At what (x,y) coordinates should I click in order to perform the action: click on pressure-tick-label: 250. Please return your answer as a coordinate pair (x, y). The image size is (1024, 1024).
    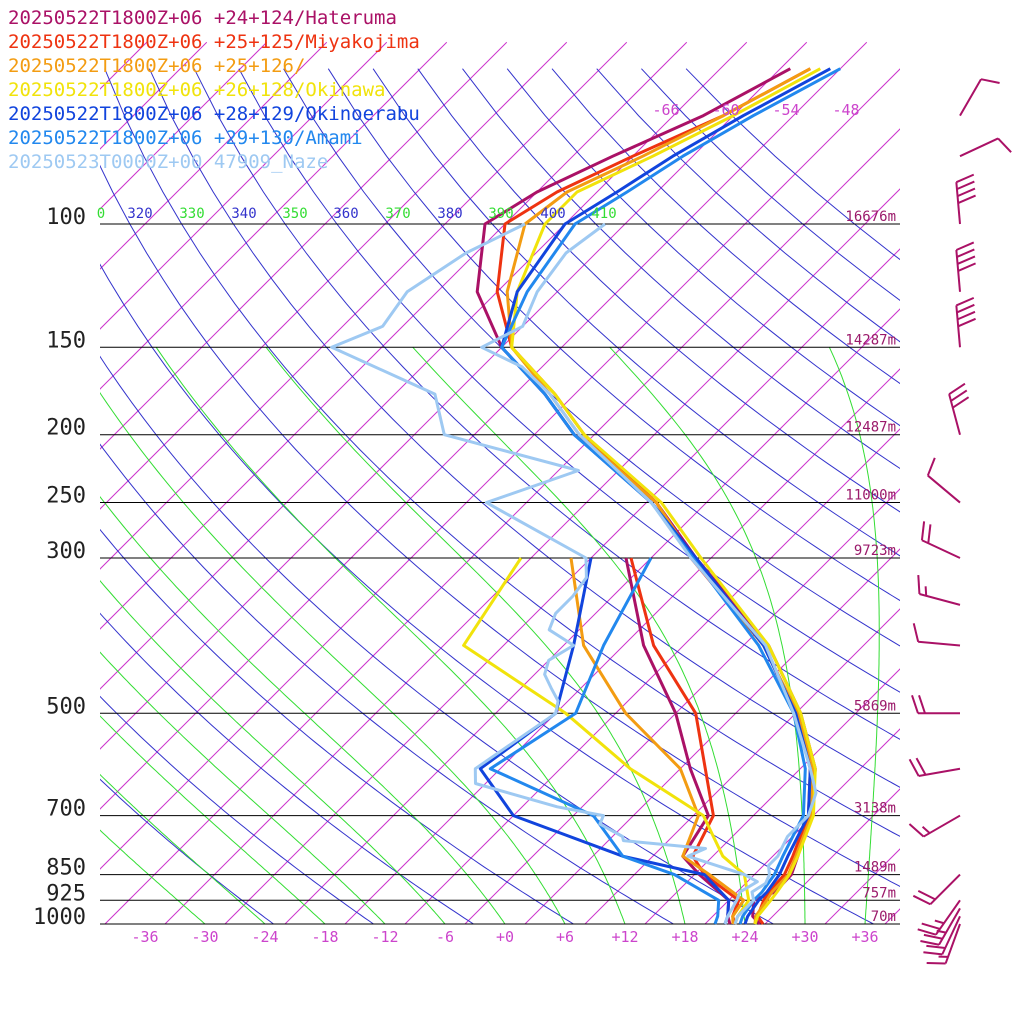
    Looking at the image, I should click on (66, 496).